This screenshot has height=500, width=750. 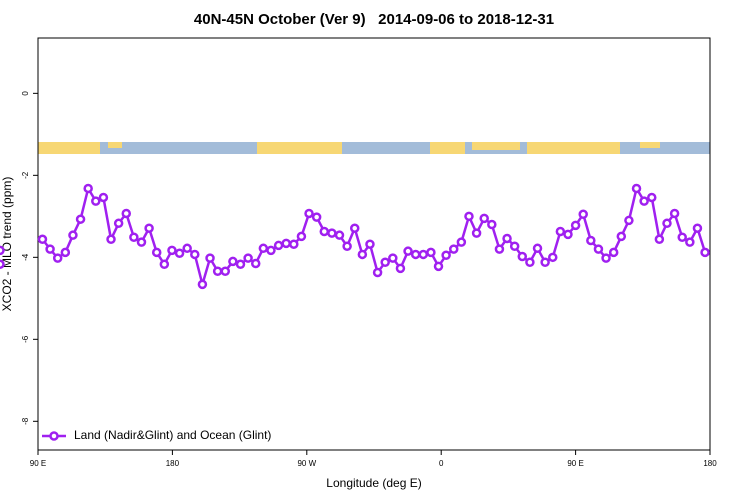 What do you see at coordinates (441, 463) in the screenshot?
I see `x-tick-label: 0` at bounding box center [441, 463].